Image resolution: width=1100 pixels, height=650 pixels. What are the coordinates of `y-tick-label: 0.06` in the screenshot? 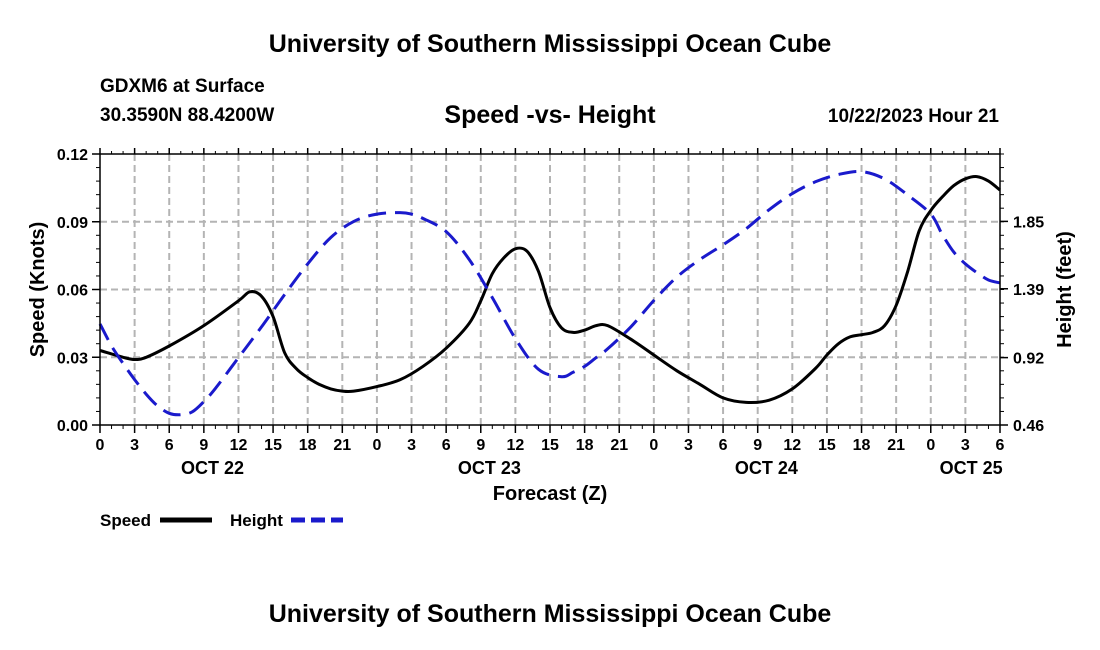 It's located at (72, 291).